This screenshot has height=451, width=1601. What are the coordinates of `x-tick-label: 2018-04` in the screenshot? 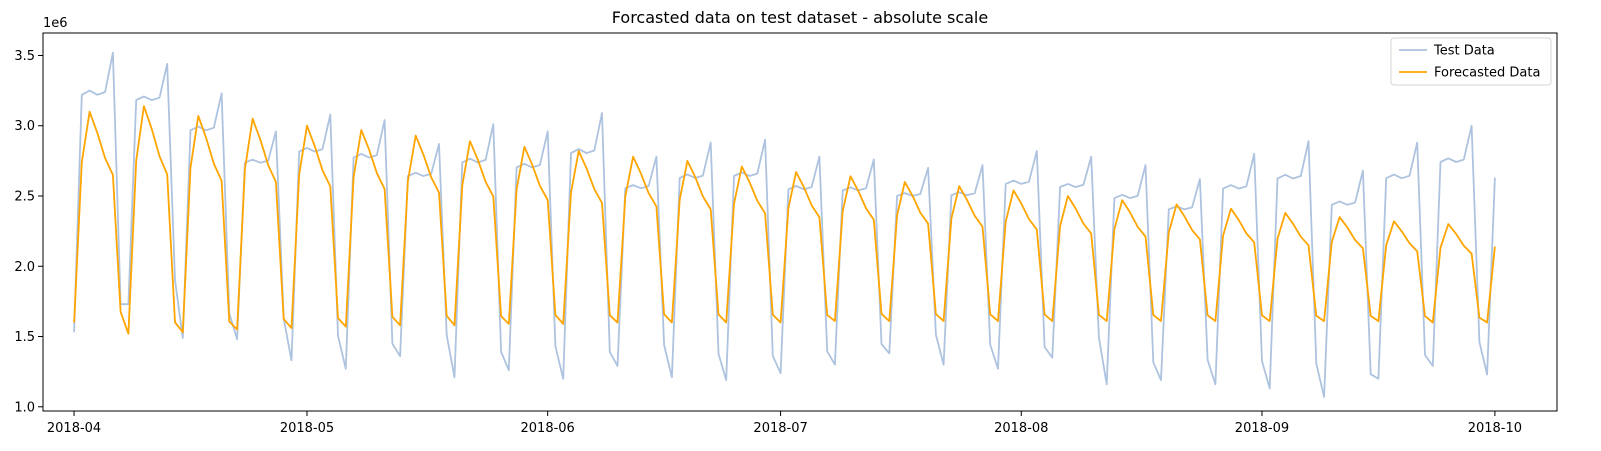 It's located at (74, 428).